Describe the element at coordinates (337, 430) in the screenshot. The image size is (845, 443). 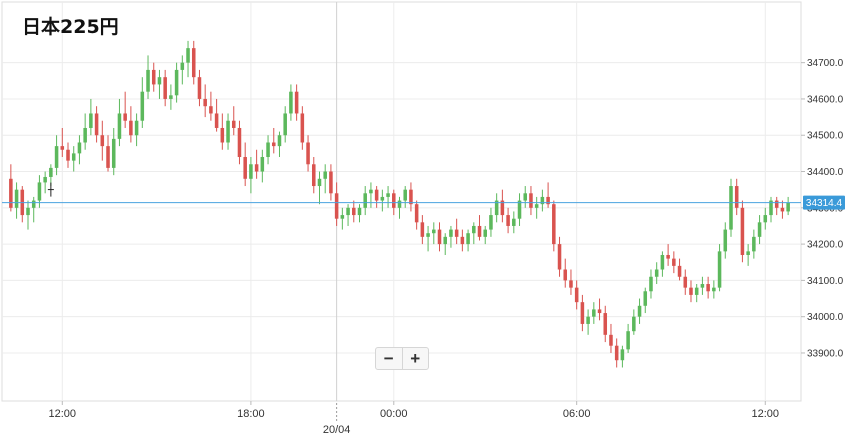
I see `date-label: 20/04` at that location.